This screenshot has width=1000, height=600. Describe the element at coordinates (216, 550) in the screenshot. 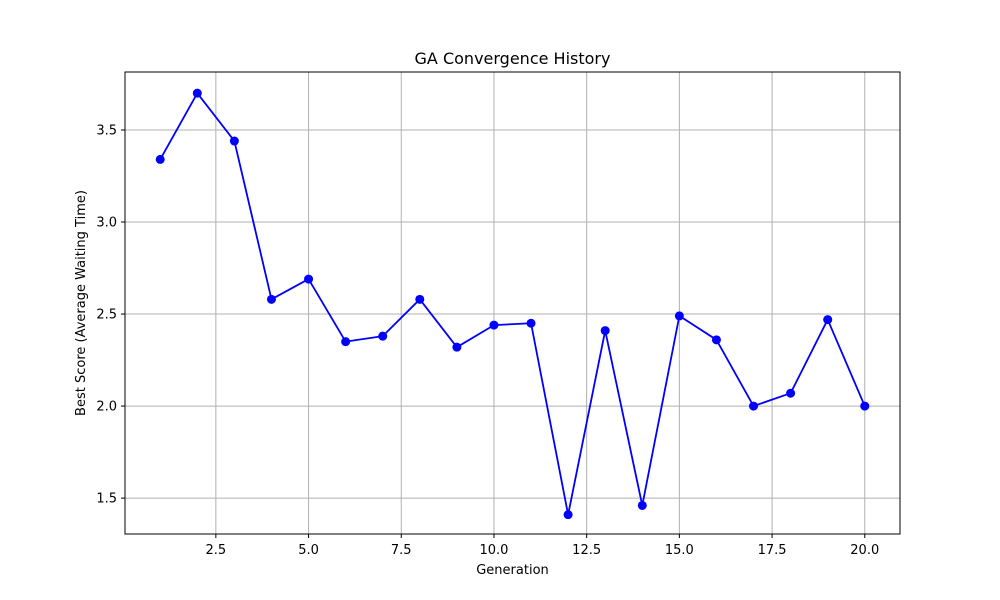

I see `x-tick-label: 2.5` at that location.